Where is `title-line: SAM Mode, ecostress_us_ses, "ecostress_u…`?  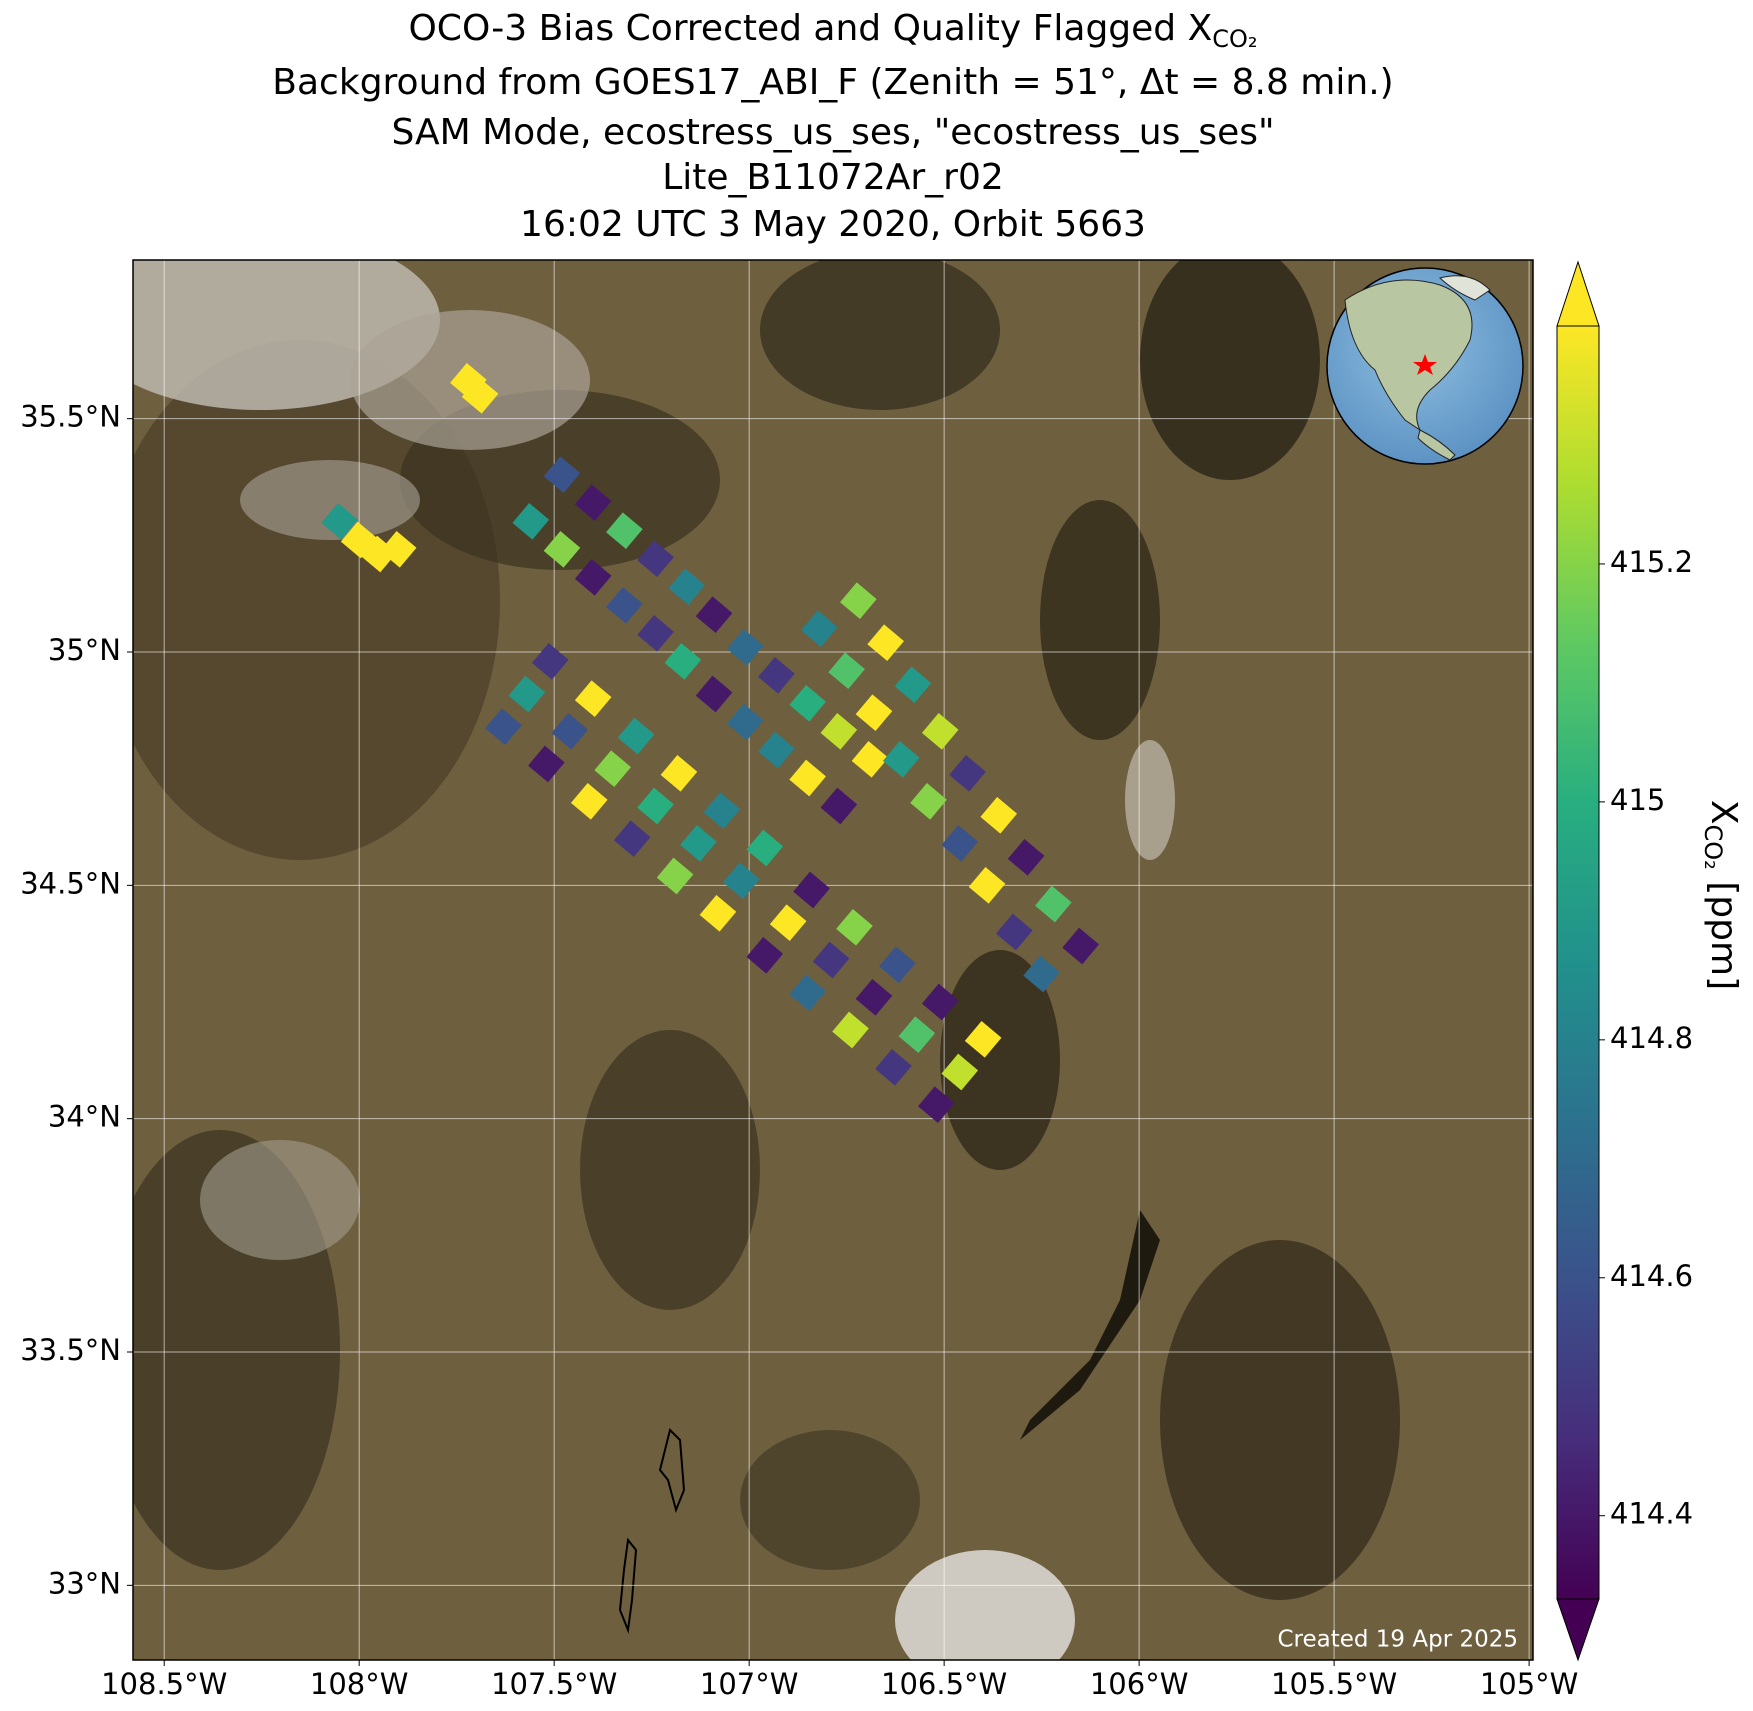
title-line: SAM Mode, ecostress_us_ses, "ecostress_u… is located at coordinates (832, 132).